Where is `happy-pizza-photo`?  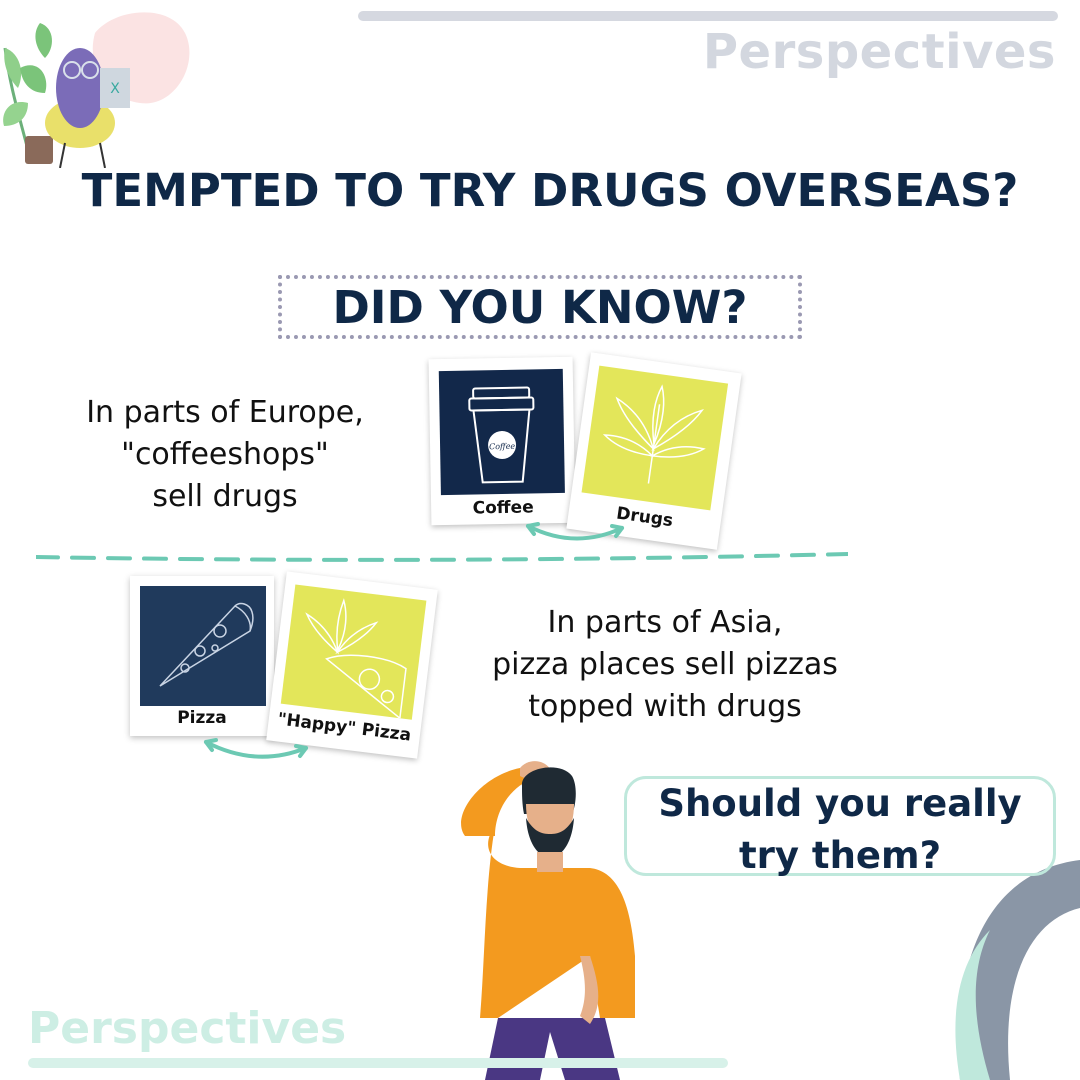
happy-pizza-photo is located at coordinates (353, 652).